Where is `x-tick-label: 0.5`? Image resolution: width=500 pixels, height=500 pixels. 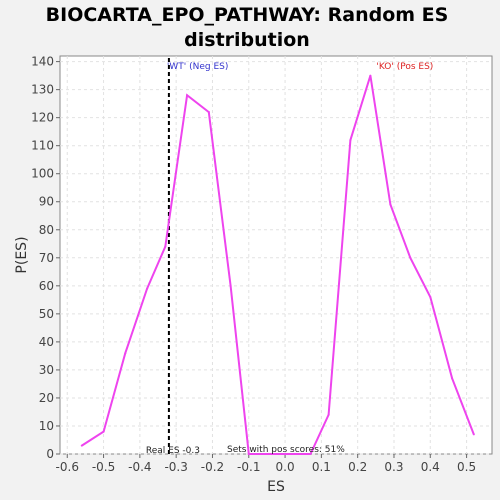 x-tick-label: 0.5 is located at coordinates (466, 467).